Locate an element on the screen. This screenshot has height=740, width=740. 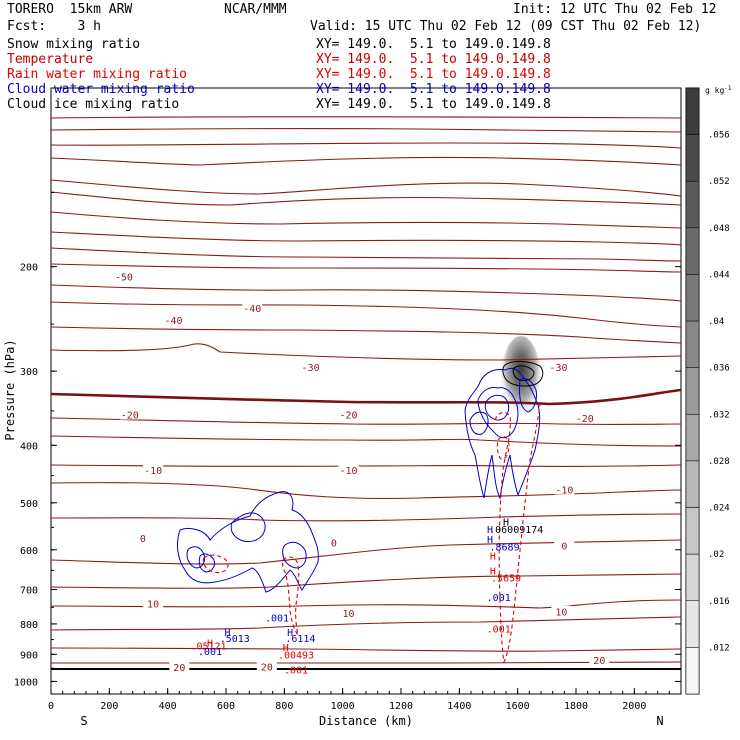
temperature-label: -30 is located at coordinates (311, 368).